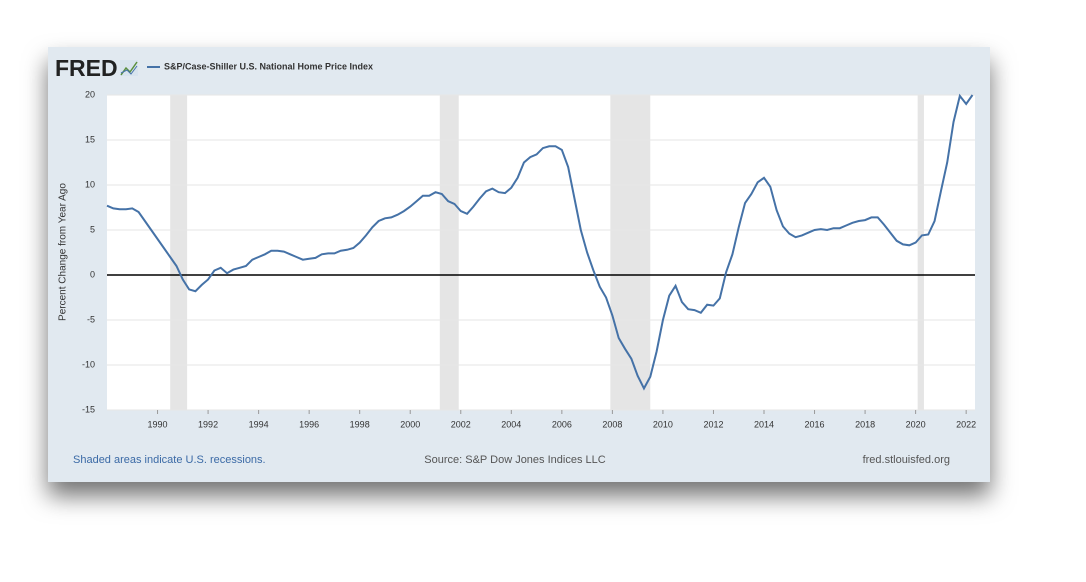 This screenshot has height=582, width=1086. Describe the element at coordinates (612, 424) in the screenshot. I see `x-tick-label: 2008` at that location.